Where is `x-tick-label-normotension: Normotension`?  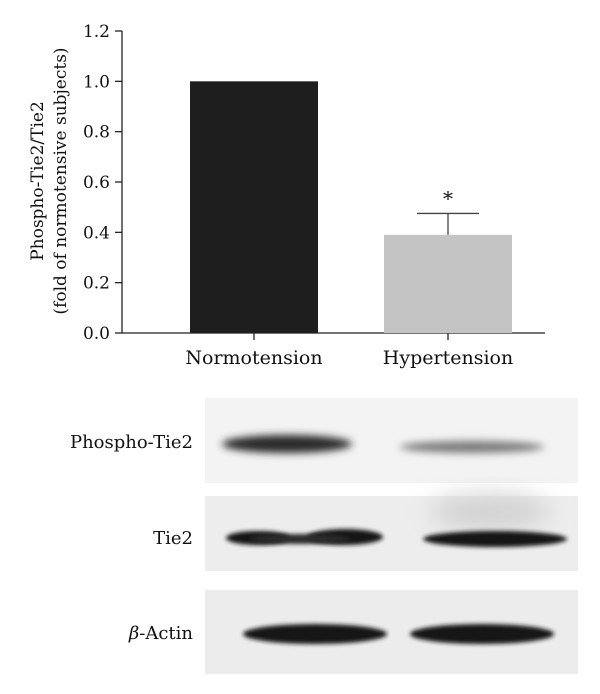 x-tick-label-normotension: Normotension is located at coordinates (253, 358).